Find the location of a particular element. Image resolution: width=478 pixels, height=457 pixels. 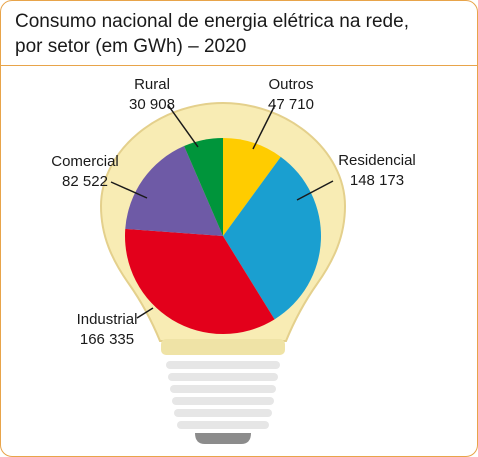

slice-name-outros: Outros is located at coordinates (290, 84).